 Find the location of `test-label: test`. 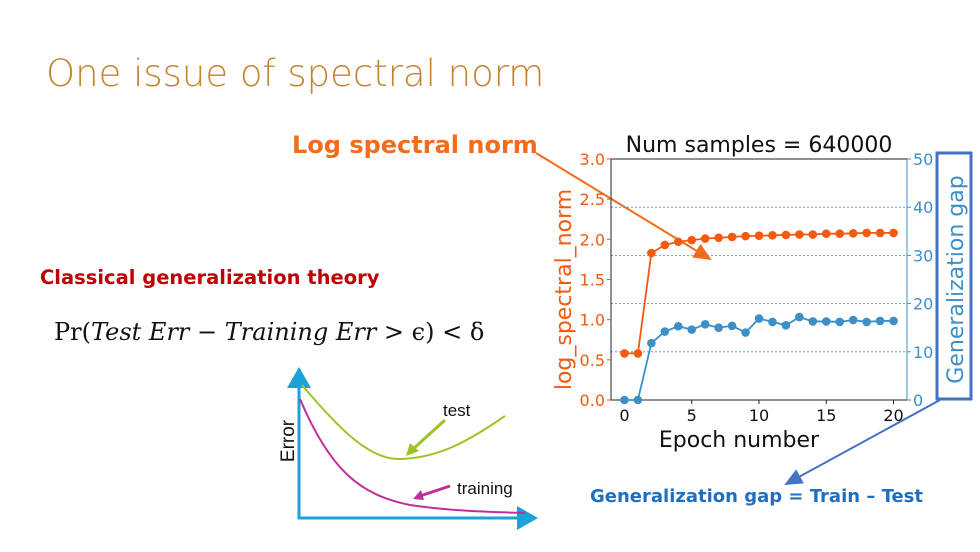

test-label: test is located at coordinates (457, 410).